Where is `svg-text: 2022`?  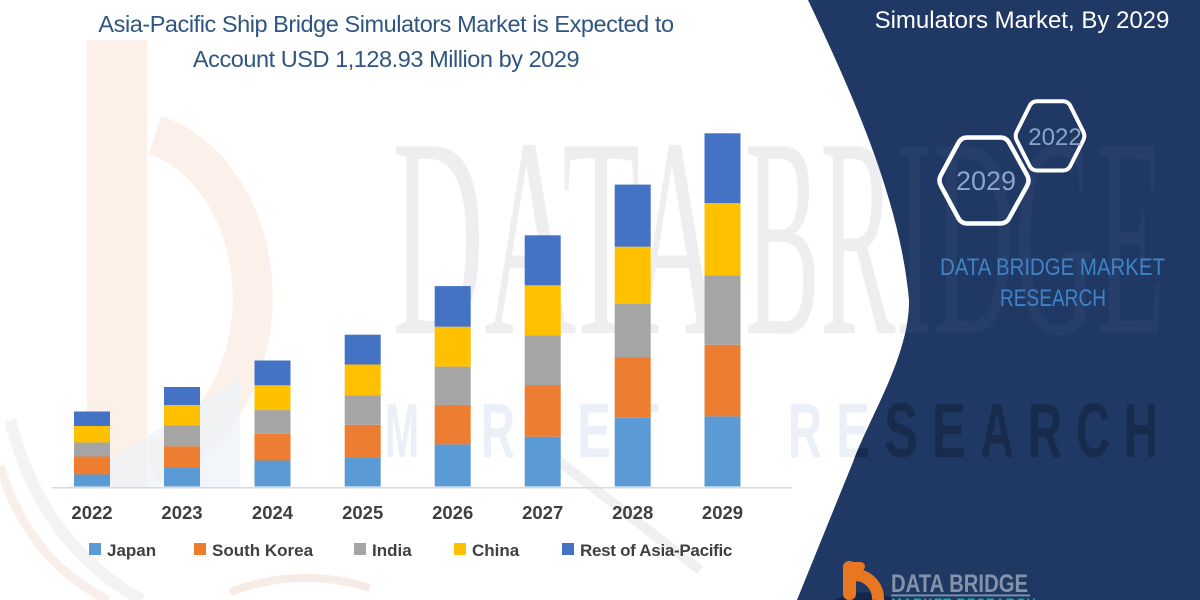 svg-text: 2022 is located at coordinates (1054, 137).